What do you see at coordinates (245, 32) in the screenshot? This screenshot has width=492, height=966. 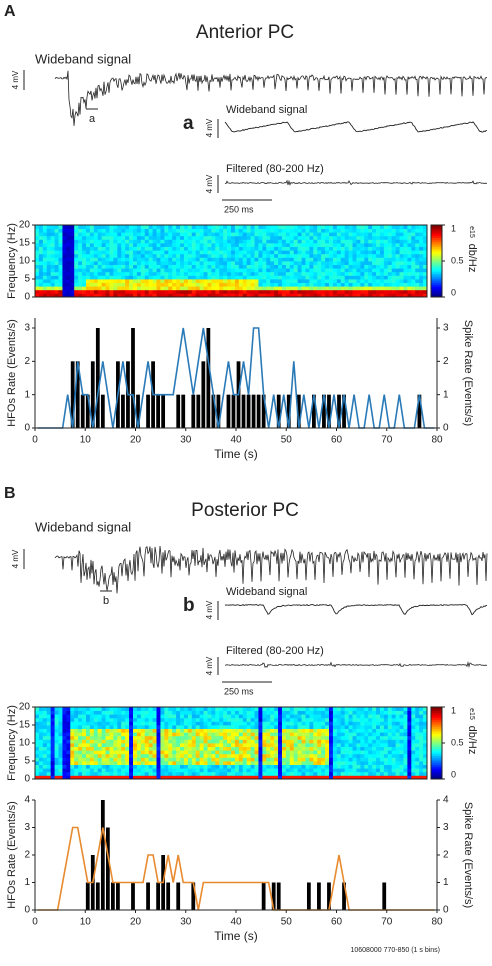 I see `panel-title: Anterior PC` at bounding box center [245, 32].